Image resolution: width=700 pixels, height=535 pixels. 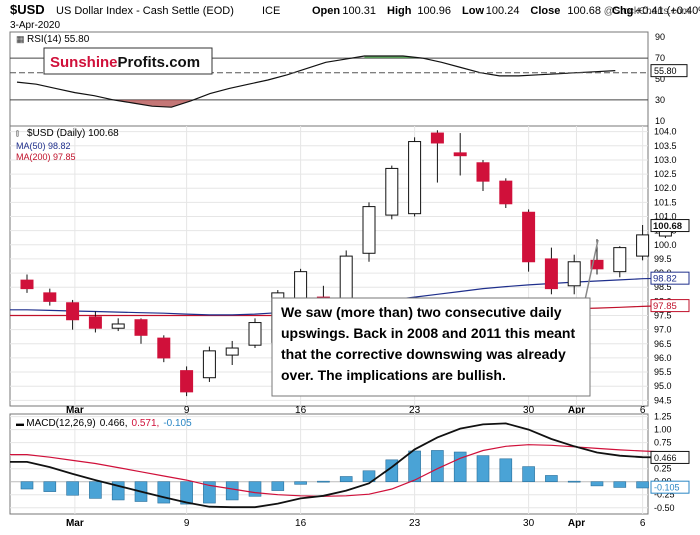 What do you see at coordinates (667, 488) in the screenshot?
I see `macd-label-value: -0.105` at bounding box center [667, 488].